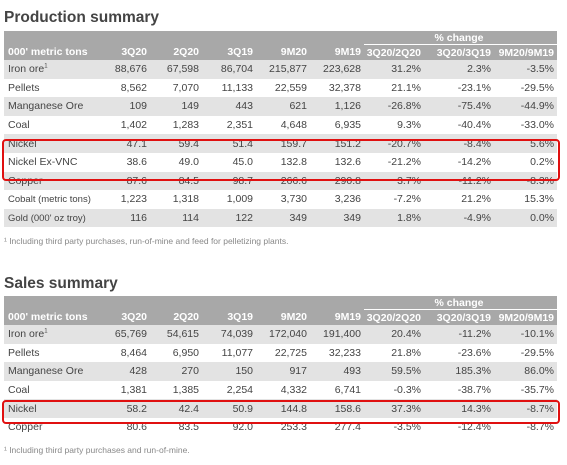  Describe the element at coordinates (540, 427) in the screenshot. I see `table-cell: -8.7%` at that location.